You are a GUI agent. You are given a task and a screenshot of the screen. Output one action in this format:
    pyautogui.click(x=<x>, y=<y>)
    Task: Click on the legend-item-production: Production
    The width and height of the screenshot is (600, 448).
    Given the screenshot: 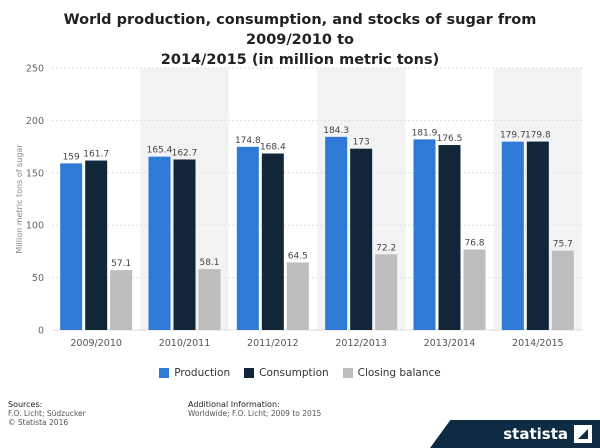 What is the action you would take?
    pyautogui.click(x=194, y=373)
    